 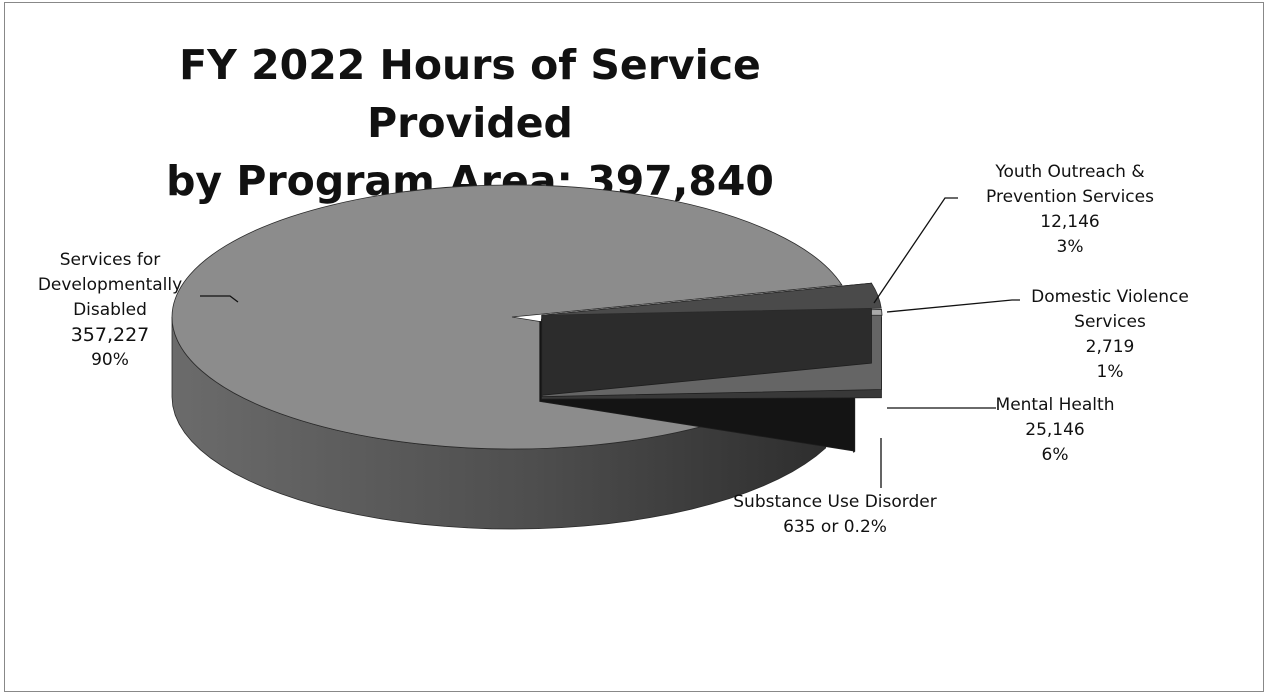 I want to click on slice-label-text: Developmentally, so click(x=110, y=285).